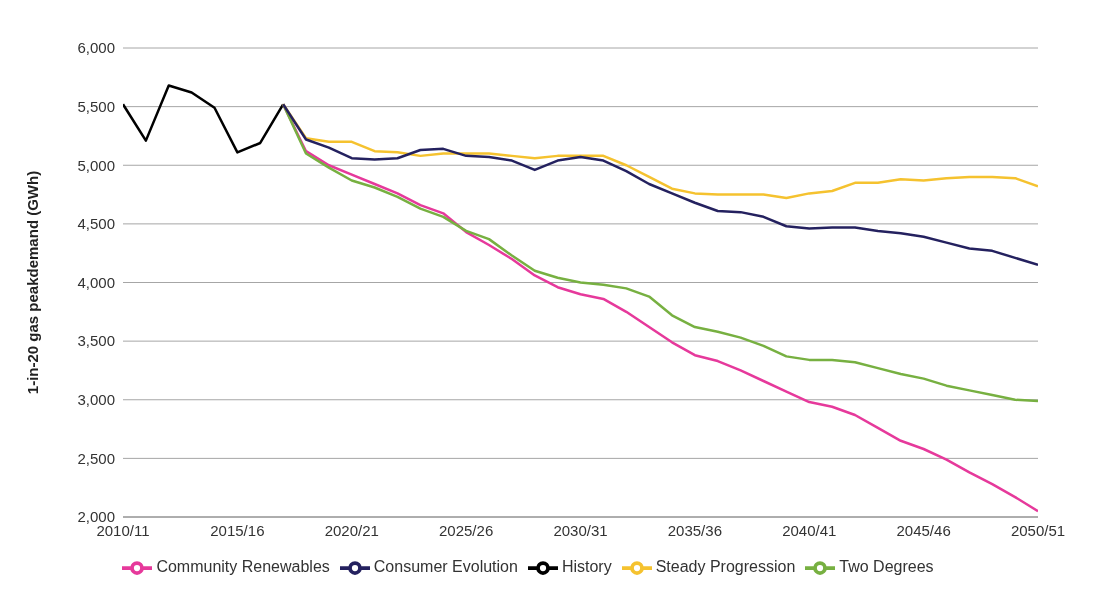 The width and height of the screenshot is (1101, 601). I want to click on legend-label: Steady Progression, so click(725, 567).